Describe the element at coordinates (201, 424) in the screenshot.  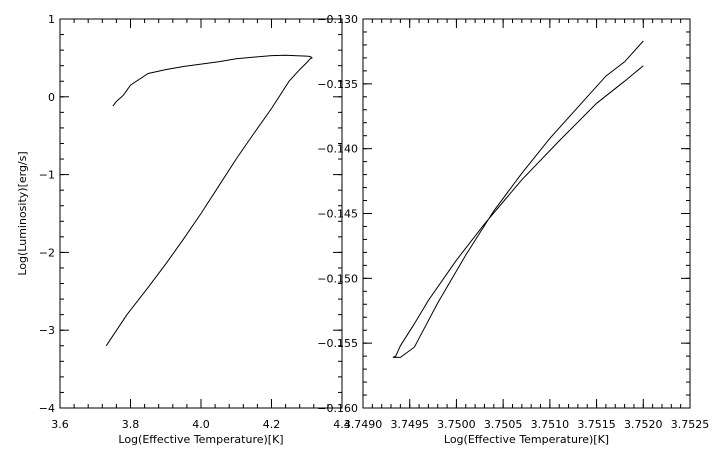
I see `x-tick-label: 4.0` at that location.